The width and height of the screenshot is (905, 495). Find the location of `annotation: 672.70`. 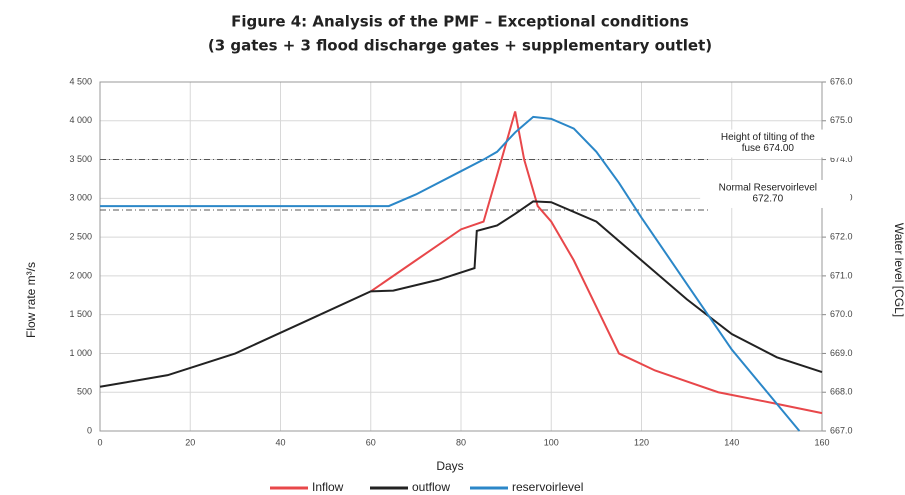

annotation: 672.70 is located at coordinates (768, 199).